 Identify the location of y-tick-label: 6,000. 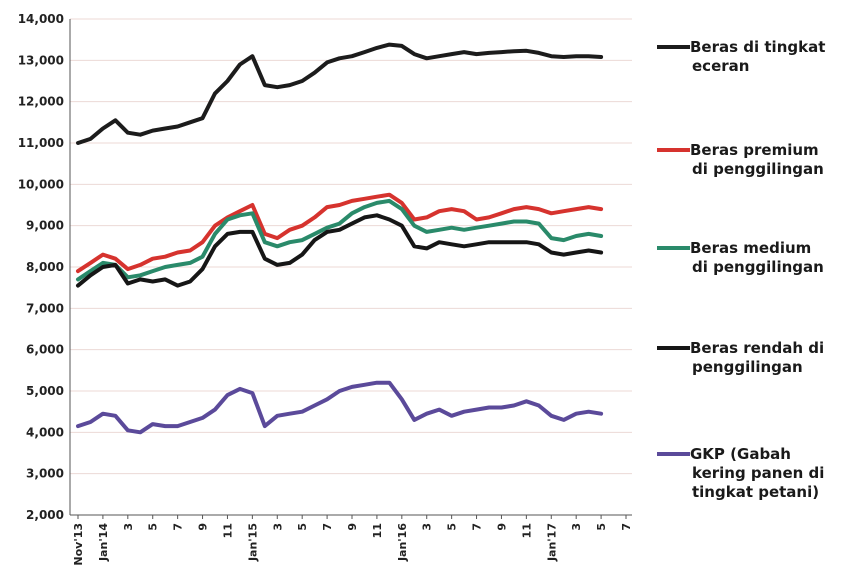
(45, 350).